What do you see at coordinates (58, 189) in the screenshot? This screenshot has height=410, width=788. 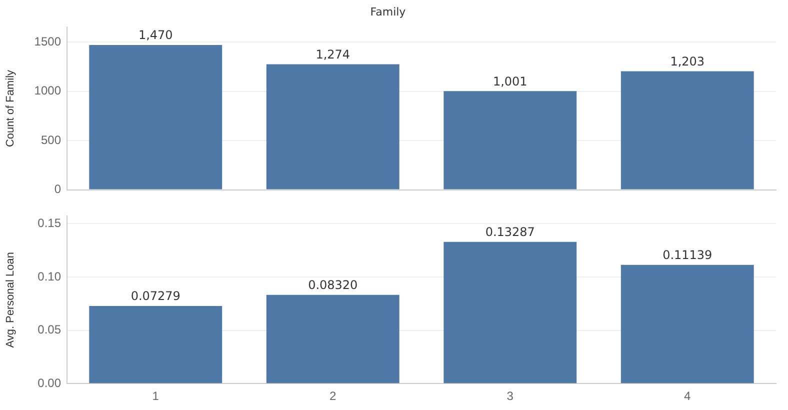 I see `y-tick-label: 0` at bounding box center [58, 189].